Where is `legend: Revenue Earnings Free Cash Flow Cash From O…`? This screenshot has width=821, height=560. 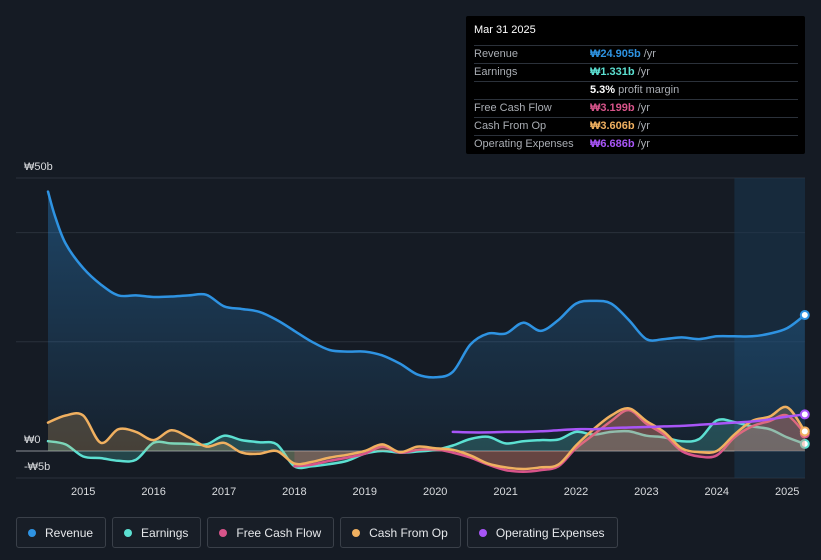
legend: Revenue Earnings Free Cash Flow Cash From O… is located at coordinates (317, 532).